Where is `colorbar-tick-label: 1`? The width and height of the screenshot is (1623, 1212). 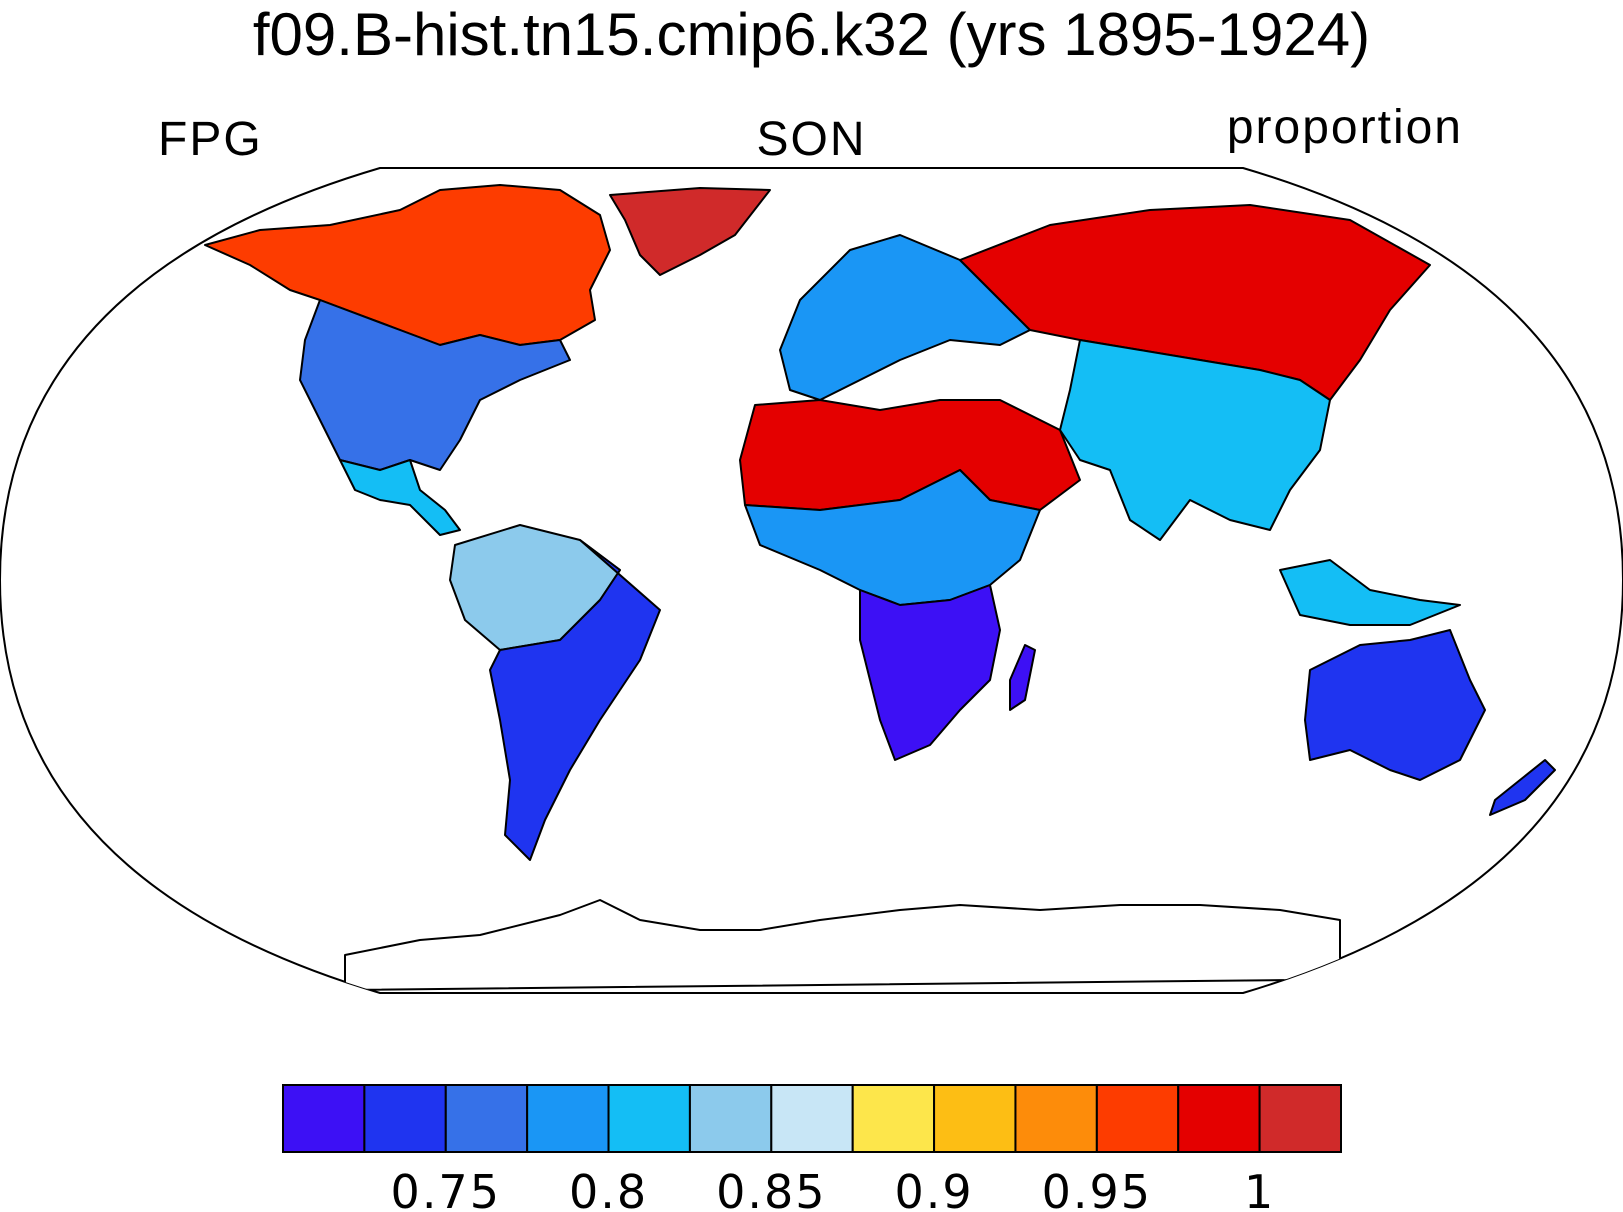 colorbar-tick-label: 1 is located at coordinates (1259, 1188).